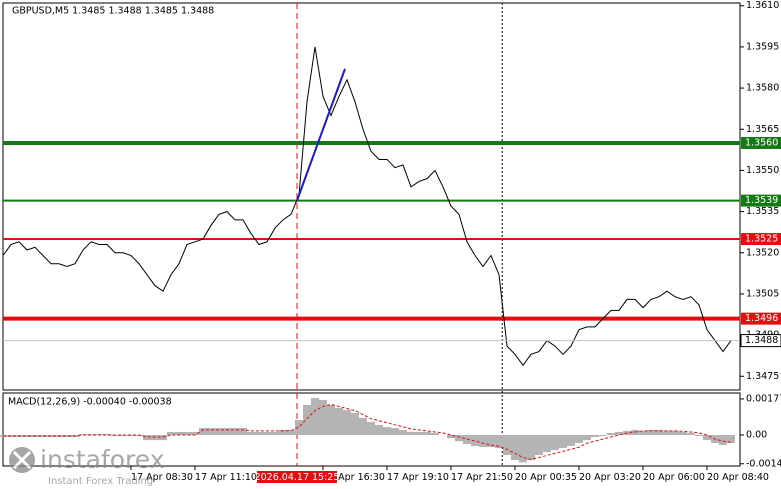 This screenshot has width=781, height=489. I want to click on y-tick-label: 1.3565, so click(762, 129).